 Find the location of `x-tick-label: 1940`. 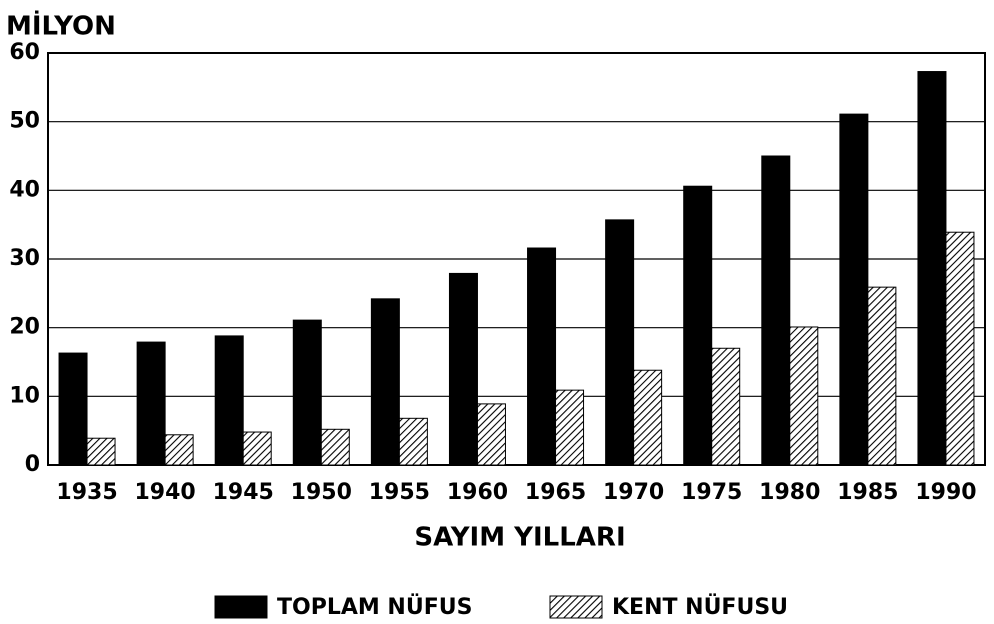

x-tick-label: 1940 is located at coordinates (165, 492).